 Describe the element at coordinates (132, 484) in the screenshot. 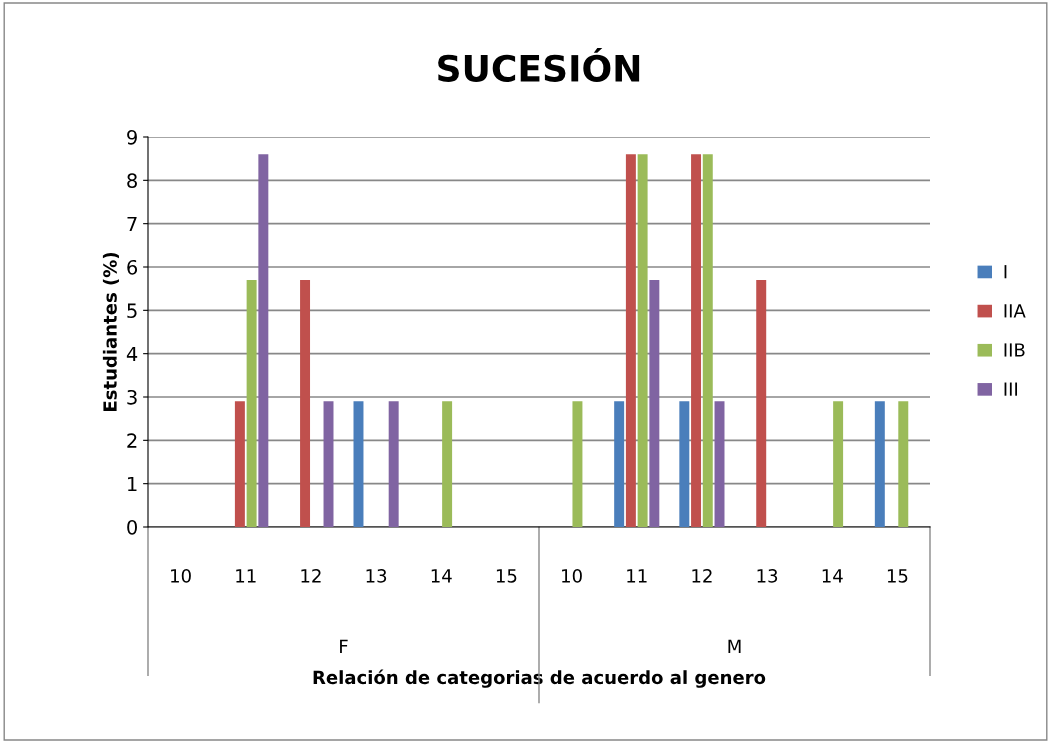

I see `y-tick-label: 1` at that location.